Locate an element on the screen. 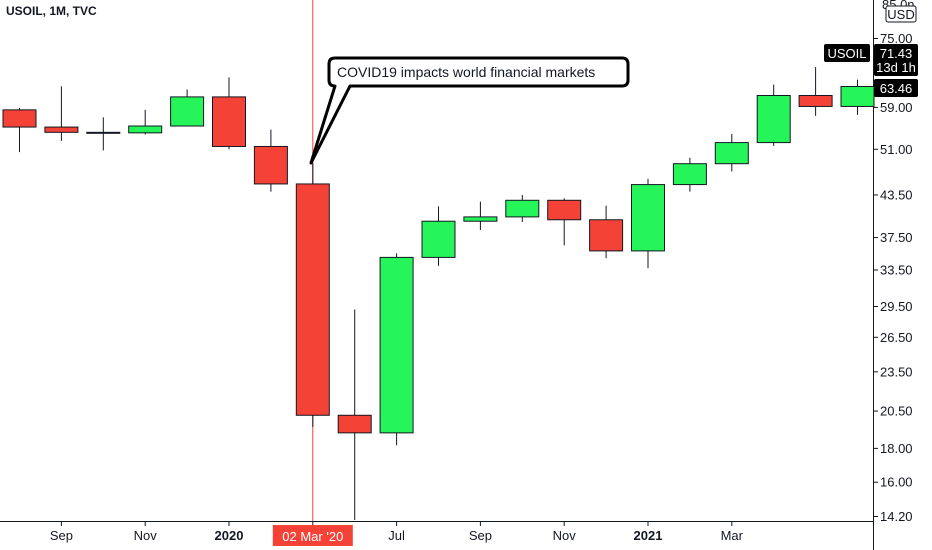 This screenshot has width=932, height=550. last-close-price: 63.46 is located at coordinates (896, 88).